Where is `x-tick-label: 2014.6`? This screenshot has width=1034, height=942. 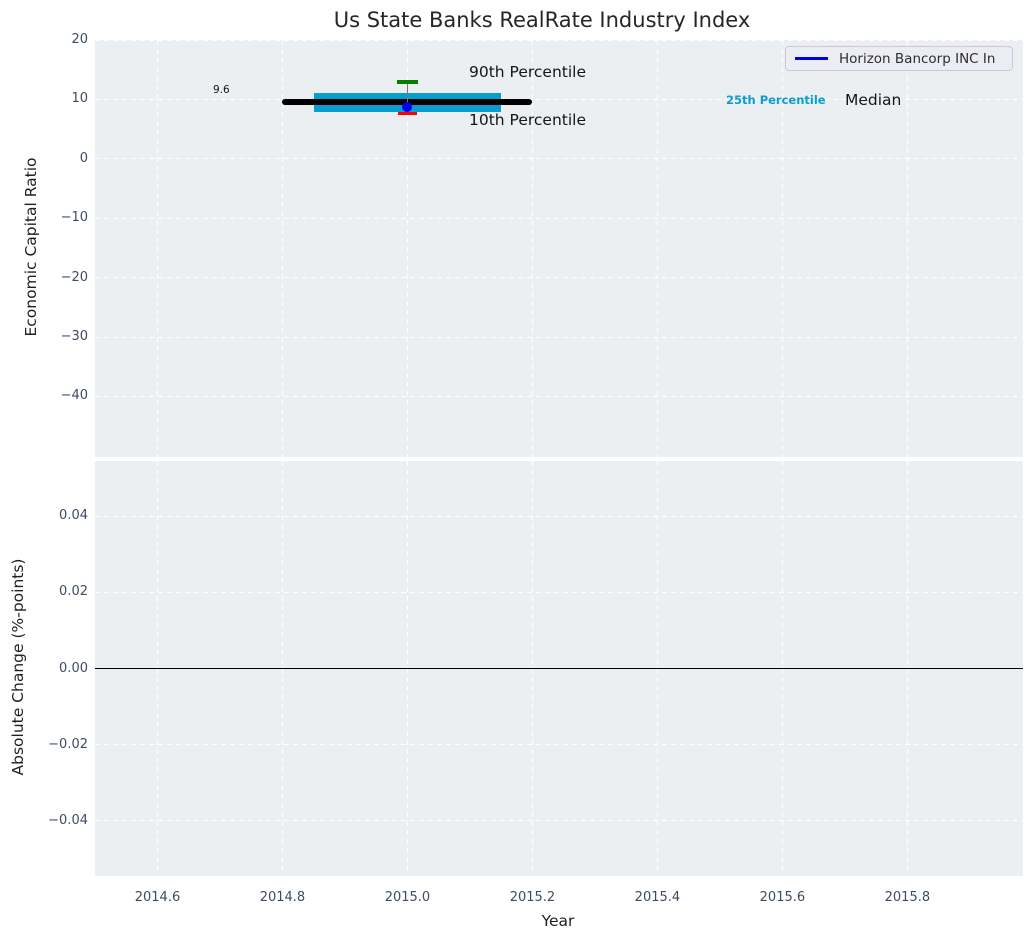
x-tick-label: 2014.6 is located at coordinates (157, 897).